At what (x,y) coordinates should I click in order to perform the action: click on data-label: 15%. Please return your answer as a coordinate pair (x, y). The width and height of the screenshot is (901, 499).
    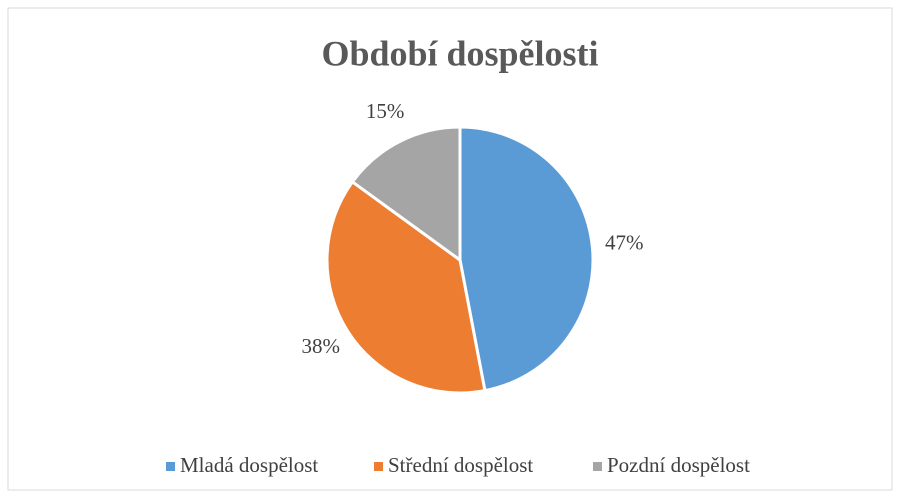
    Looking at the image, I should click on (385, 111).